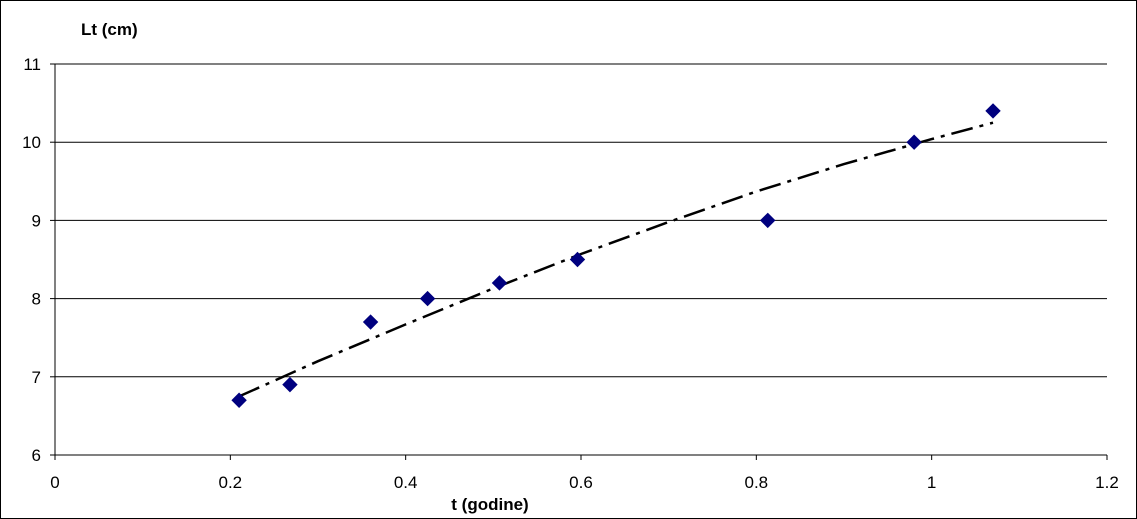 The width and height of the screenshot is (1137, 519). I want to click on x-axis-title: t (godine), so click(489, 504).